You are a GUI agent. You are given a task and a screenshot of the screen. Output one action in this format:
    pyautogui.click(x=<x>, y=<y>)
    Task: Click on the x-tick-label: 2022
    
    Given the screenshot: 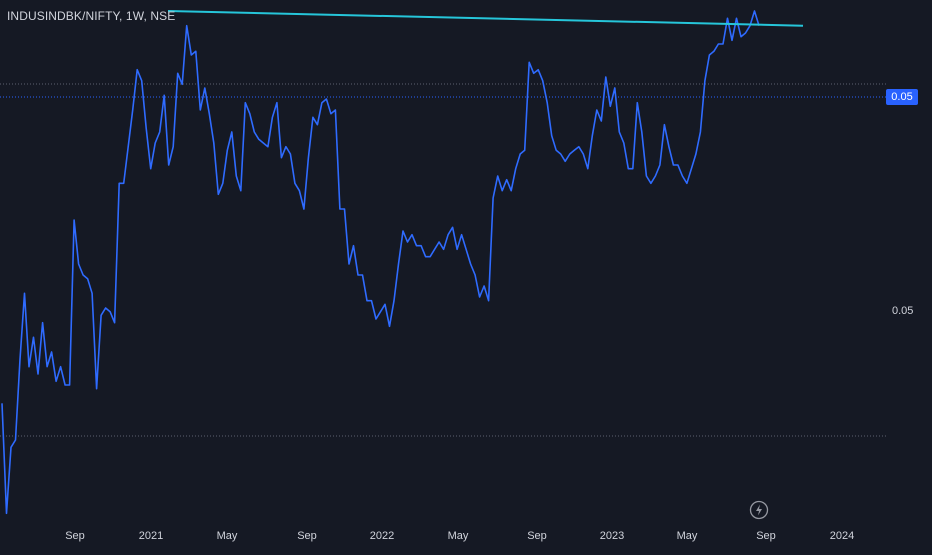 What is the action you would take?
    pyautogui.click(x=382, y=536)
    